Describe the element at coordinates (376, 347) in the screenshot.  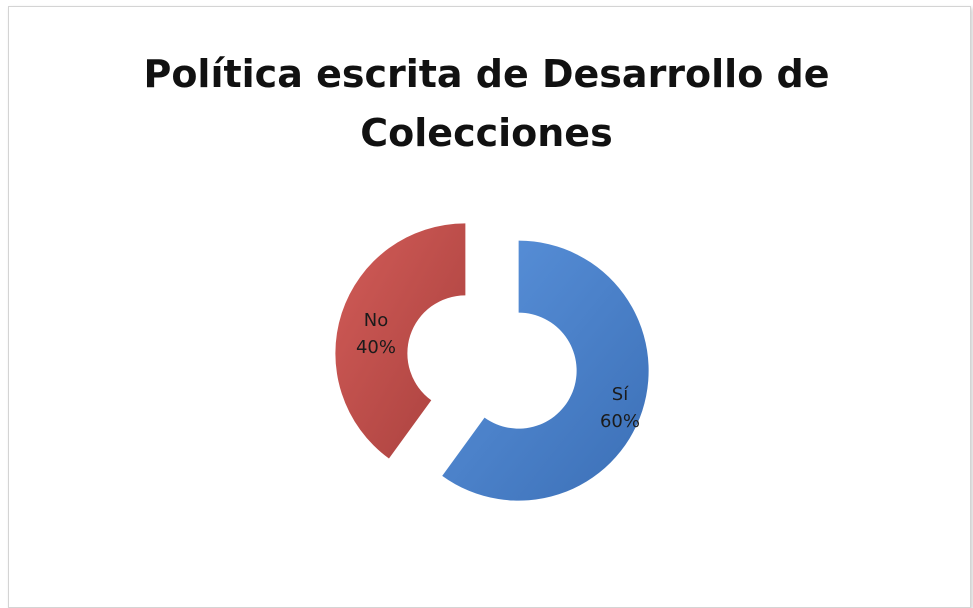
I see `slice-value-label: 40%` at that location.